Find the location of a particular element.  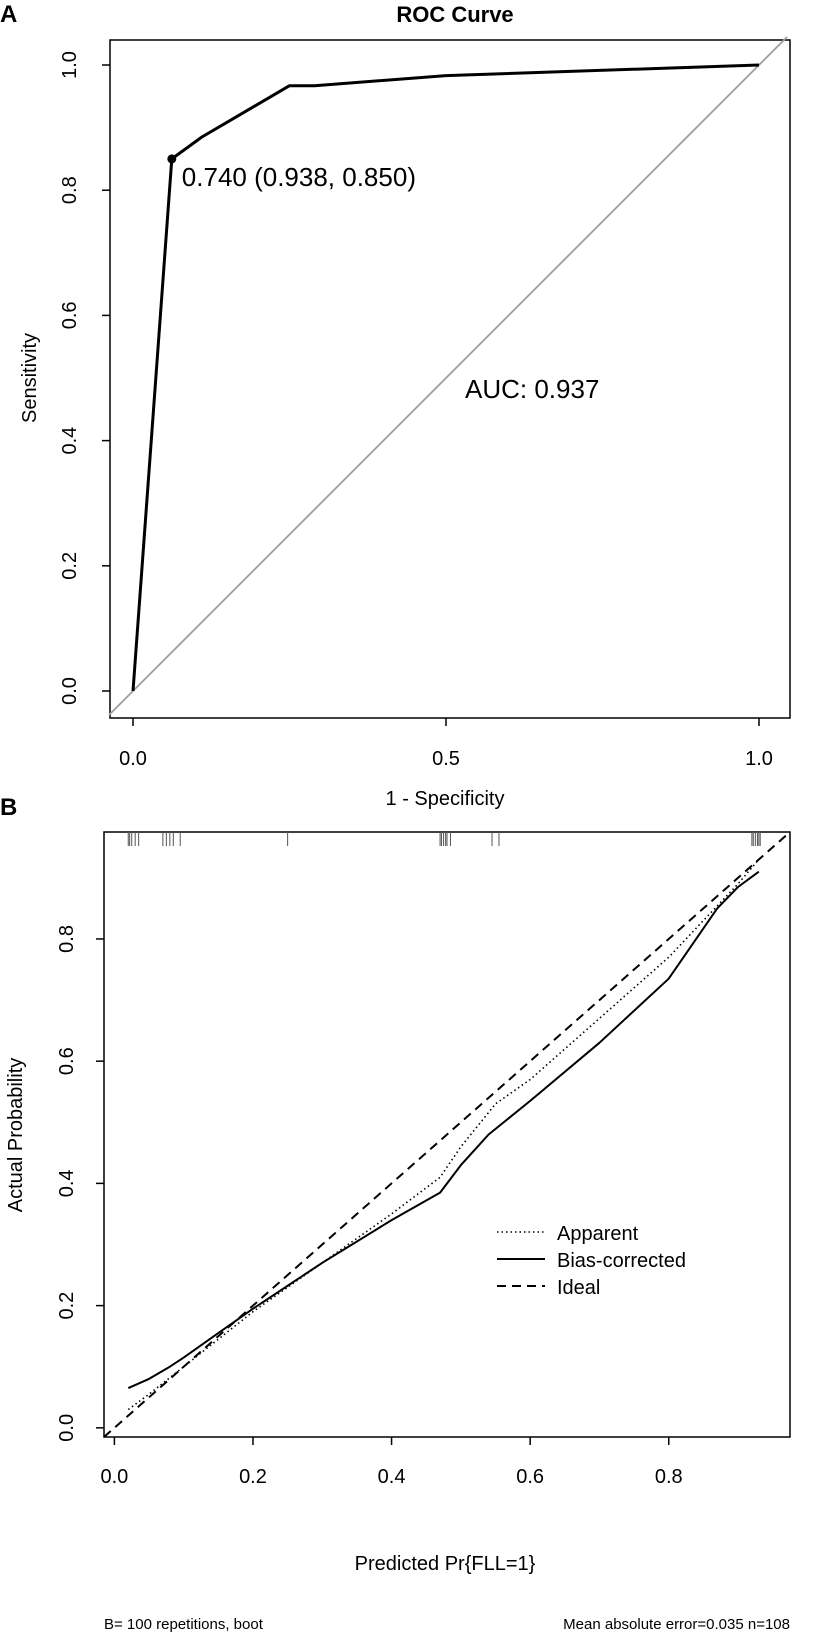

roc-x-axis-label: 1 - Specificity is located at coordinates (445, 799).